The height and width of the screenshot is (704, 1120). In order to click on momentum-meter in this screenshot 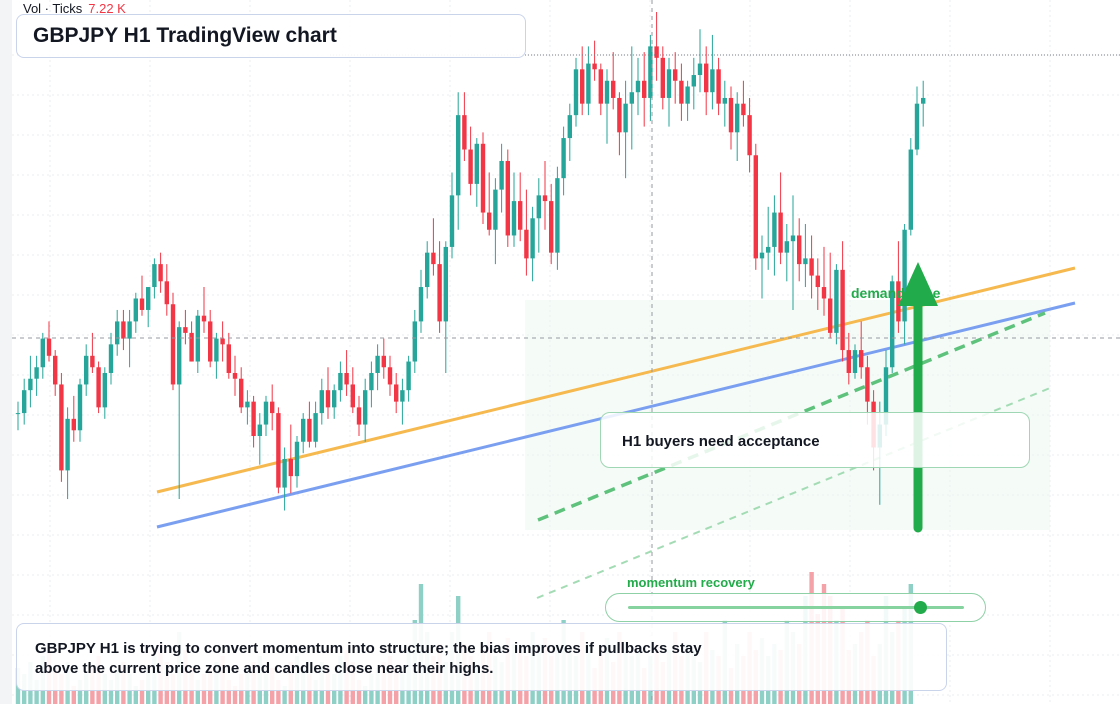, I will do `click(795, 607)`.